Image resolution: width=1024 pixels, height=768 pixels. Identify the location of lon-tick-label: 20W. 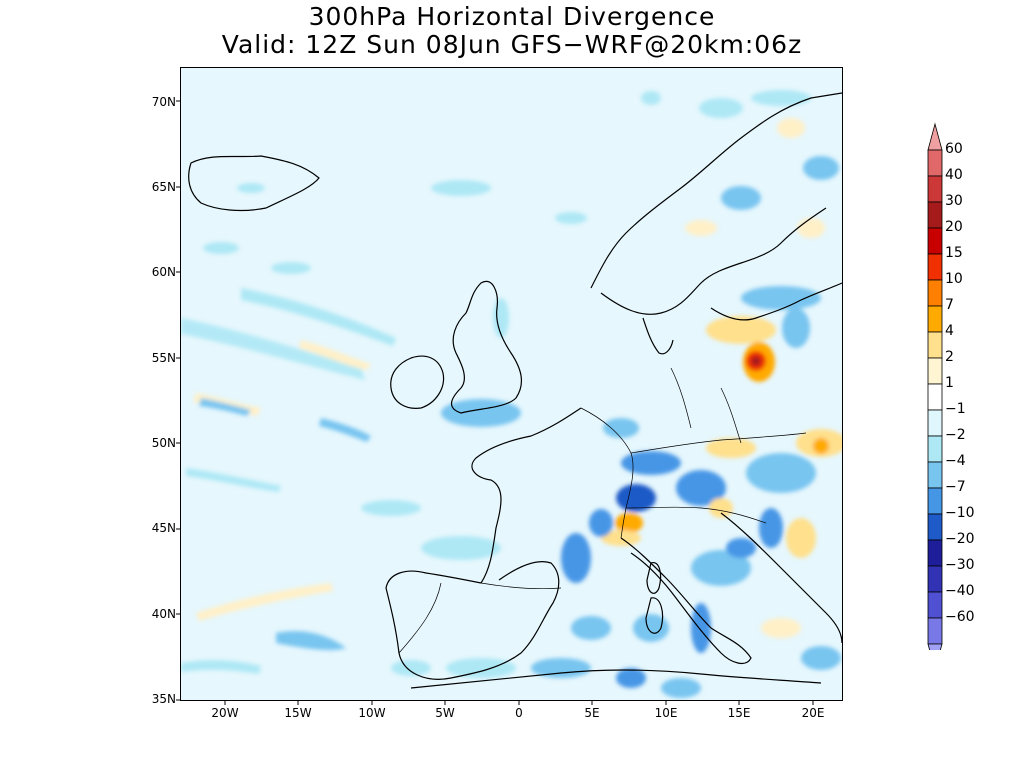
(225, 713).